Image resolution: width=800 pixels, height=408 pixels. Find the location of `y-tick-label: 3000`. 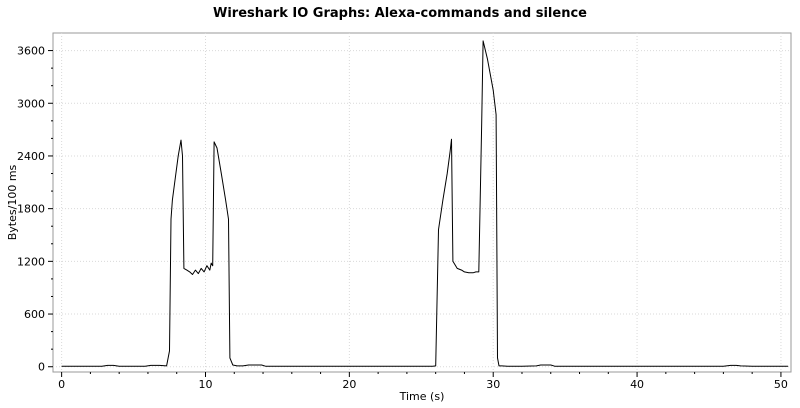

y-tick-label: 3000 is located at coordinates (31, 103).